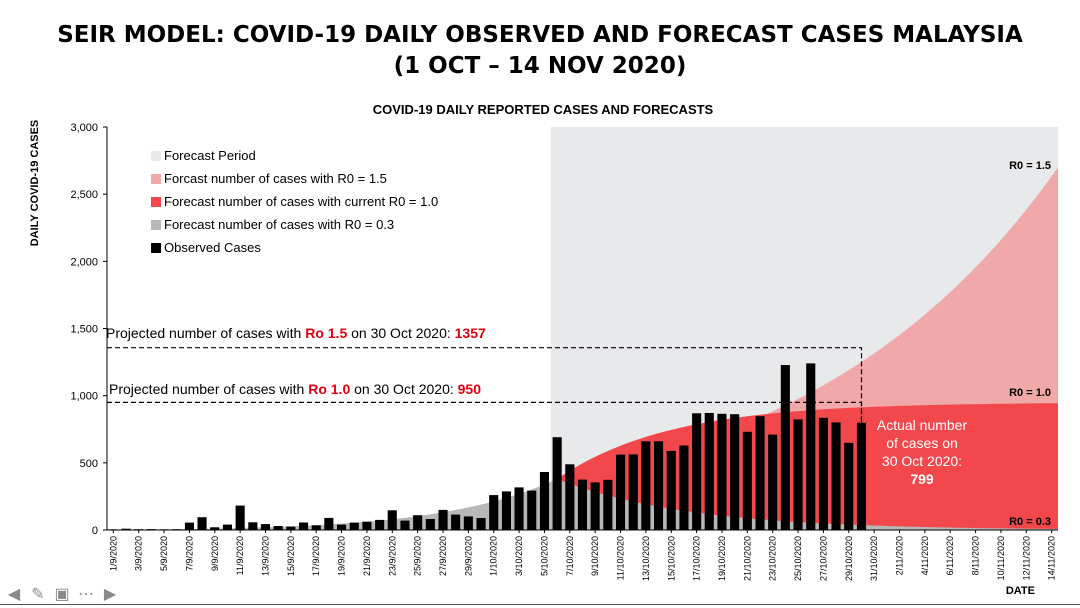 This screenshot has width=1080, height=608. Describe the element at coordinates (62, 594) in the screenshot. I see `slides-icon: ▣` at that location.